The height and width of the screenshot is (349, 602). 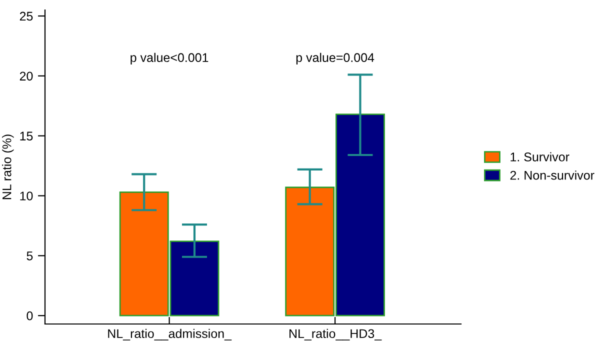 I want to click on y-tick-label: 20, so click(x=26, y=76).